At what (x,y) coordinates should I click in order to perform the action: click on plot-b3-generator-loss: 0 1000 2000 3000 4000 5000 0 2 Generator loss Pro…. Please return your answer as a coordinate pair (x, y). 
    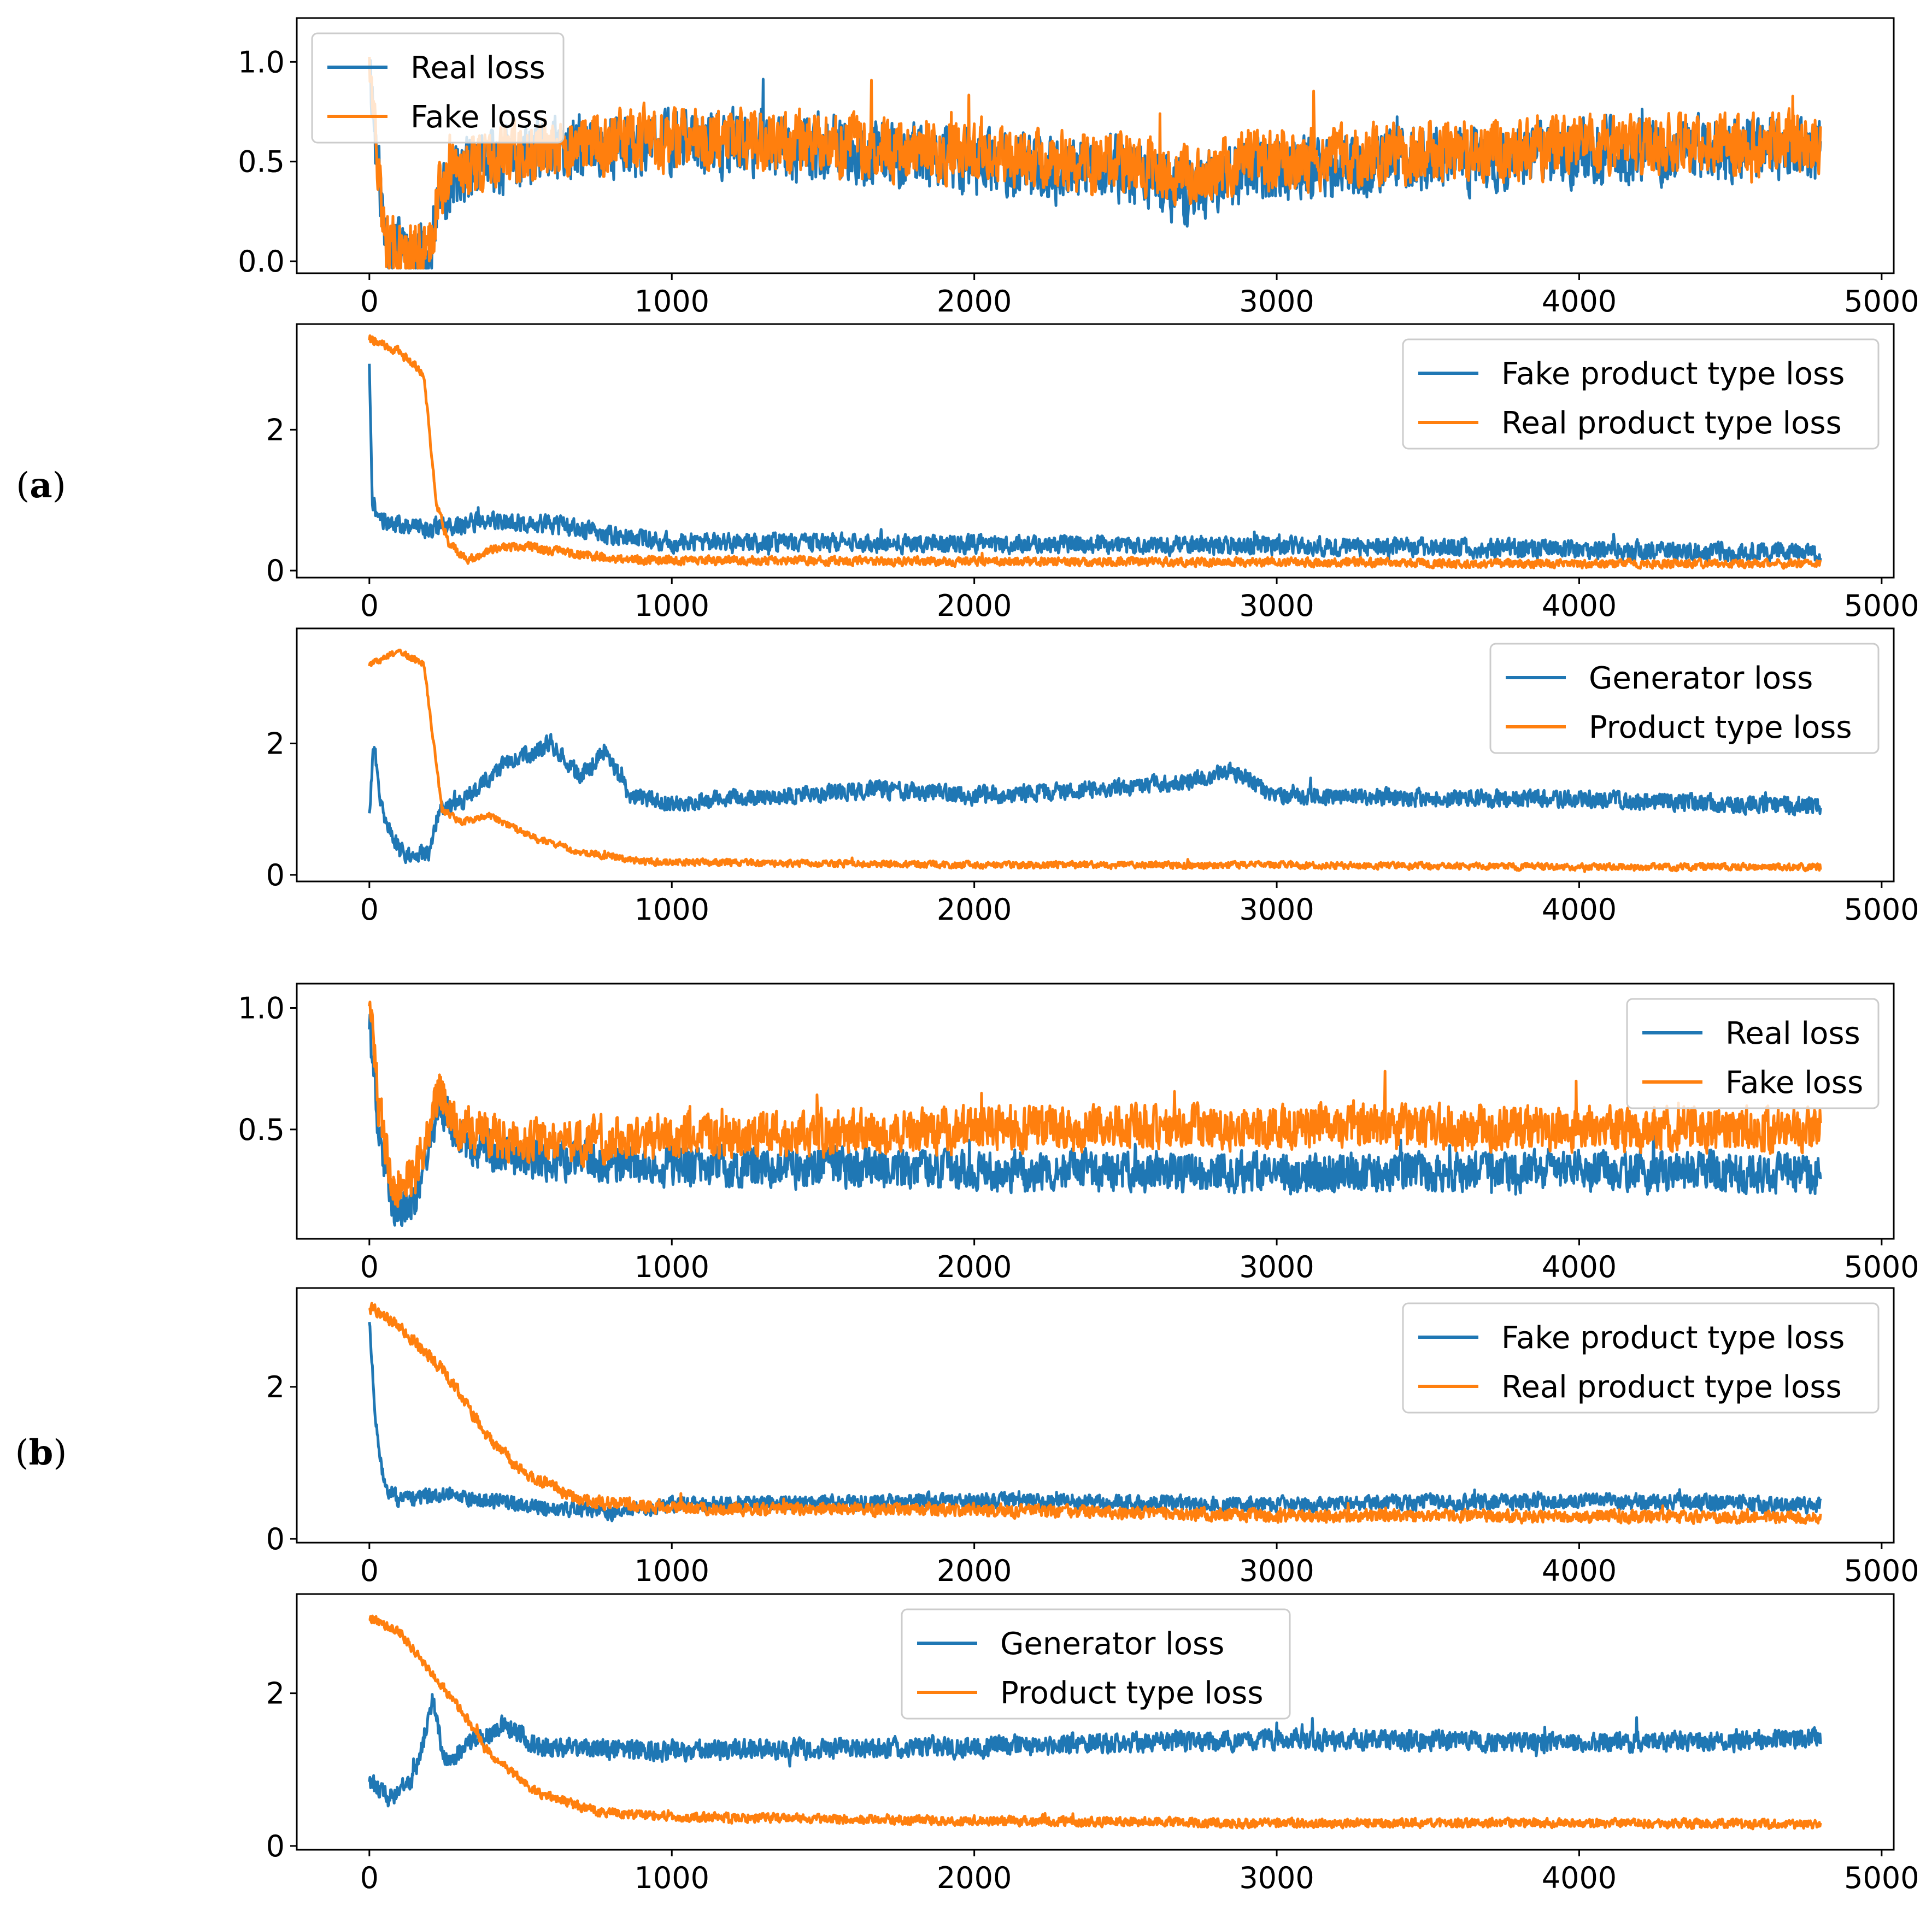
    Looking at the image, I should click on (1092, 1744).